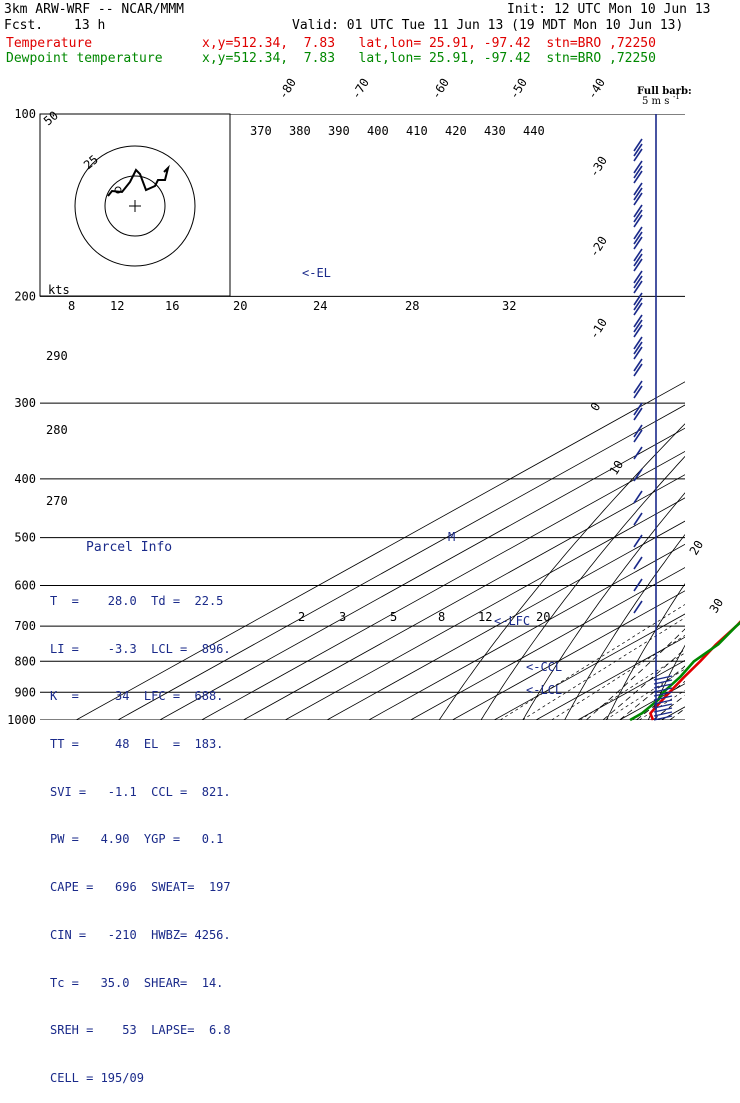 The width and height of the screenshot is (740, 1103). Describe the element at coordinates (543, 617) in the screenshot. I see `mixing-ratio-label: 20` at that location.